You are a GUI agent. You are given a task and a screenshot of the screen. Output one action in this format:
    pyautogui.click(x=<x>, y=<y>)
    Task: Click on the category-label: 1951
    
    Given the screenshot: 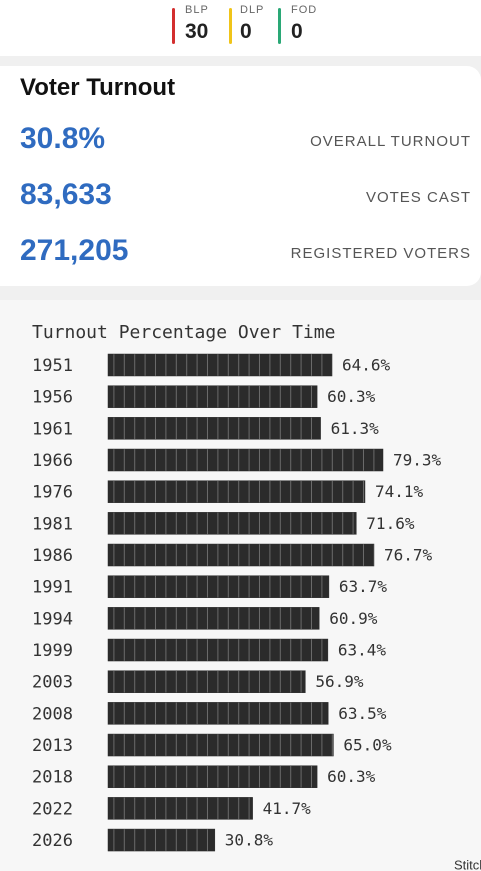 What is the action you would take?
    pyautogui.click(x=52, y=366)
    